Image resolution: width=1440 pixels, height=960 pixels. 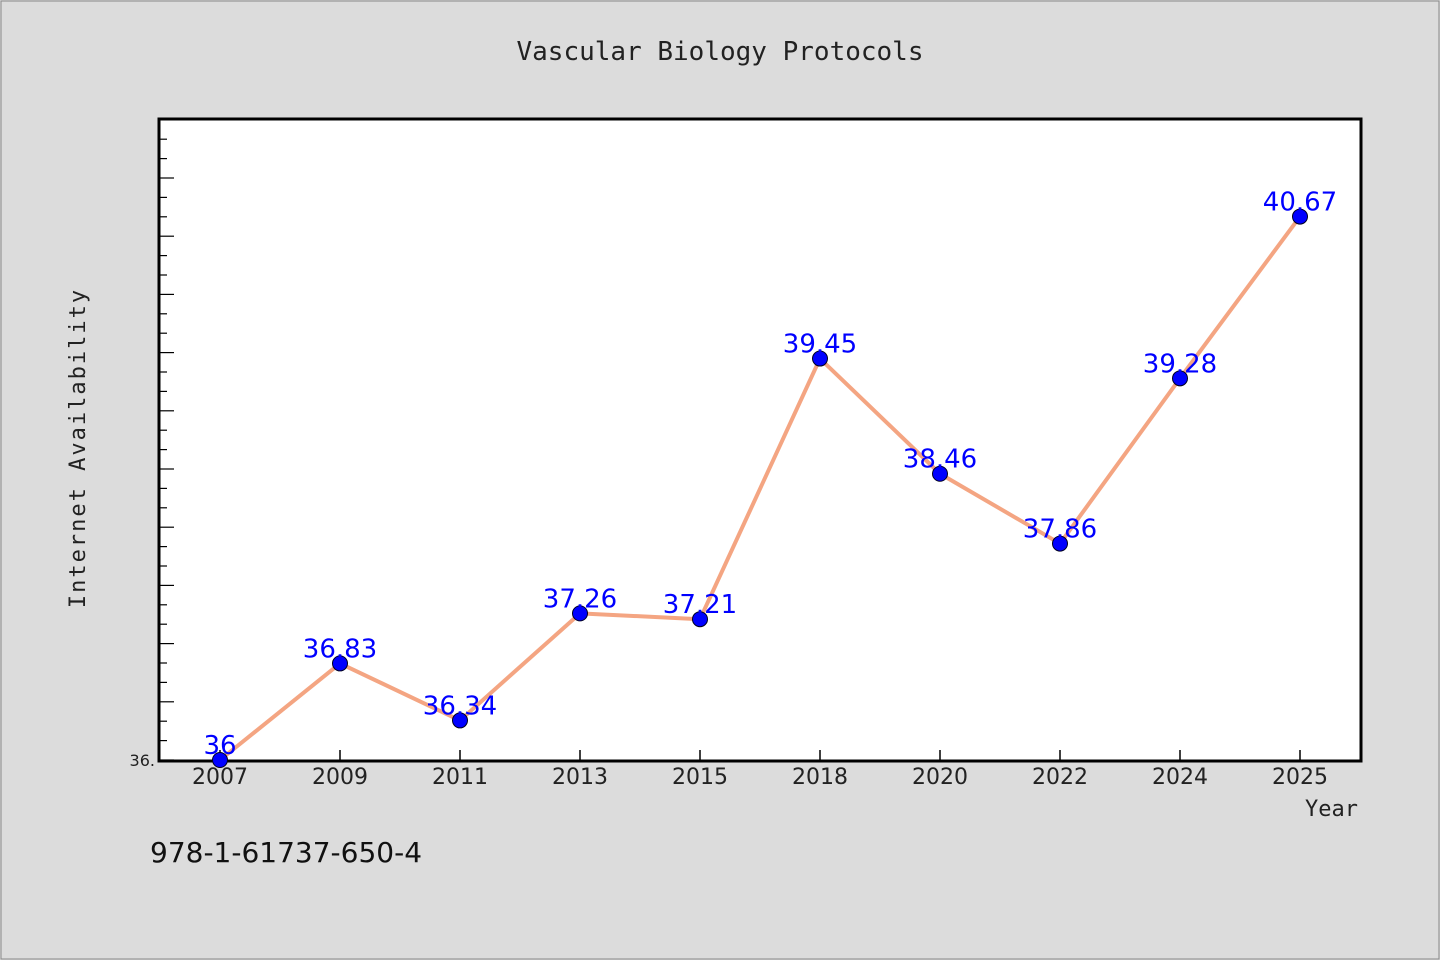 What do you see at coordinates (220, 777) in the screenshot?
I see `x-tick-label: 2007` at bounding box center [220, 777].